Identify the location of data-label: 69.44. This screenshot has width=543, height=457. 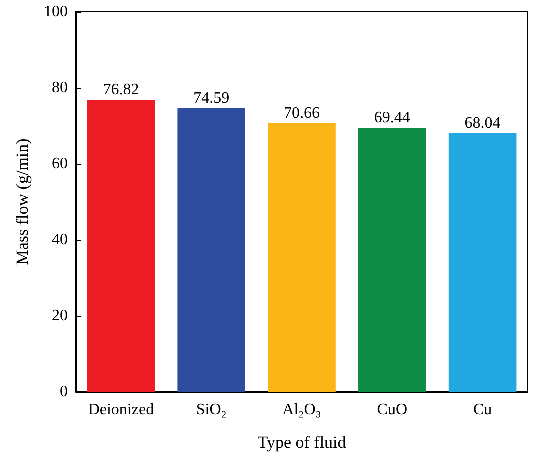
(392, 118).